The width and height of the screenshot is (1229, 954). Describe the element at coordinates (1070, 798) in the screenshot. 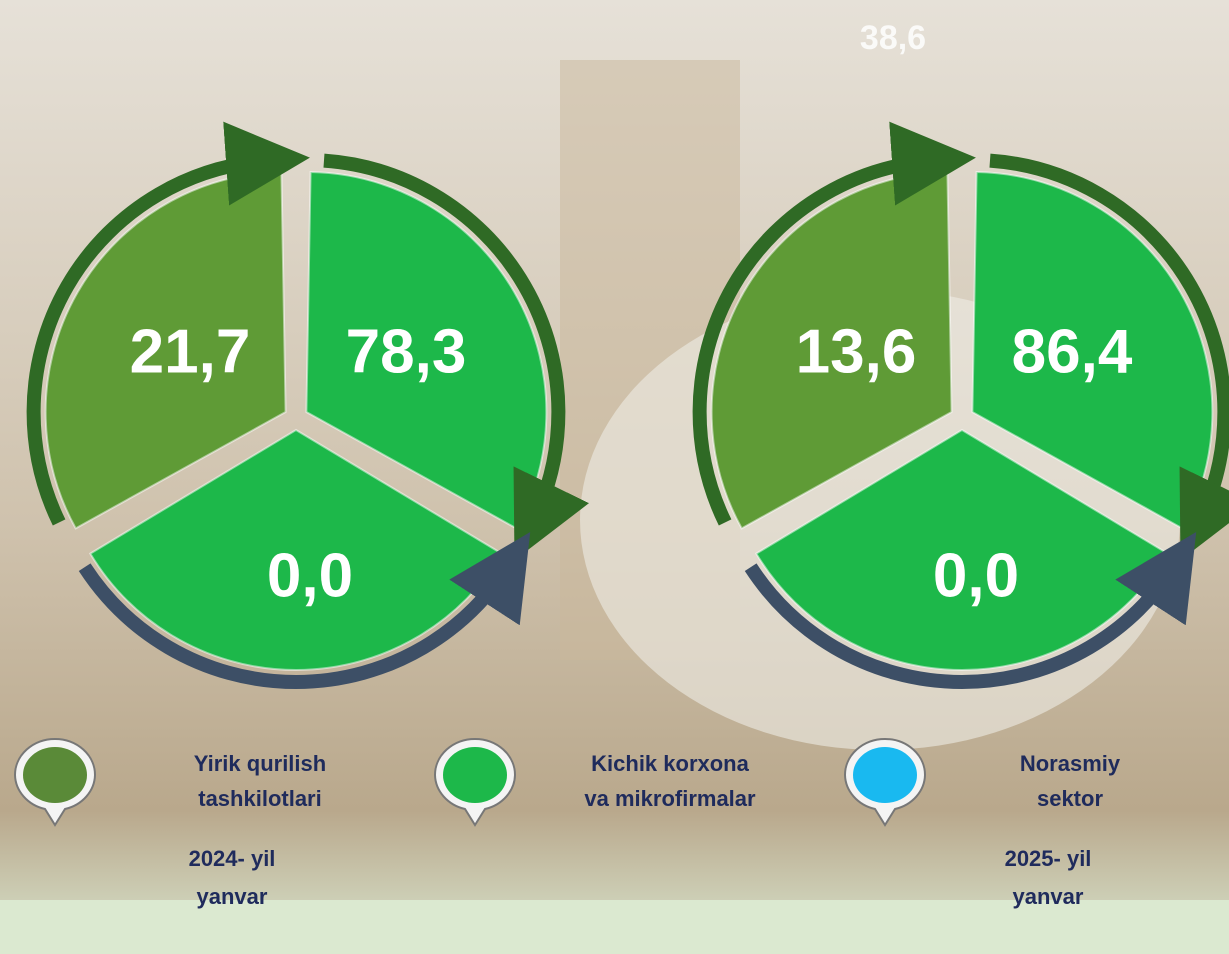

I see `legend-label: sektor` at that location.